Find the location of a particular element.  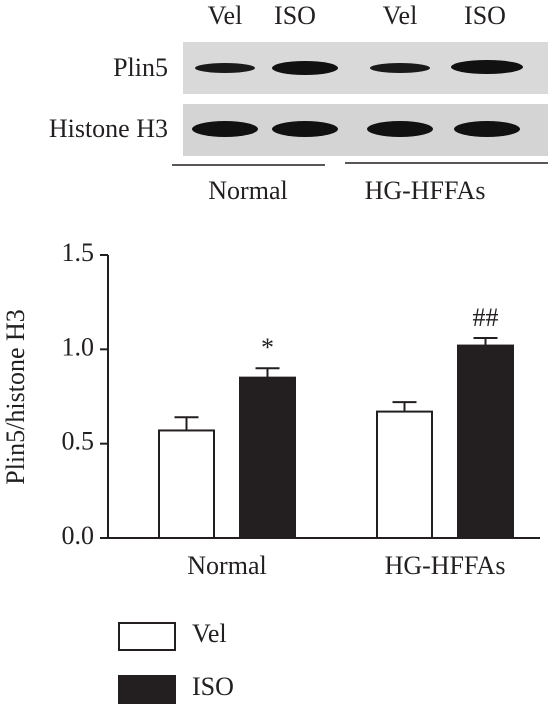

y-tick-label: 1.5 is located at coordinates (78, 252).